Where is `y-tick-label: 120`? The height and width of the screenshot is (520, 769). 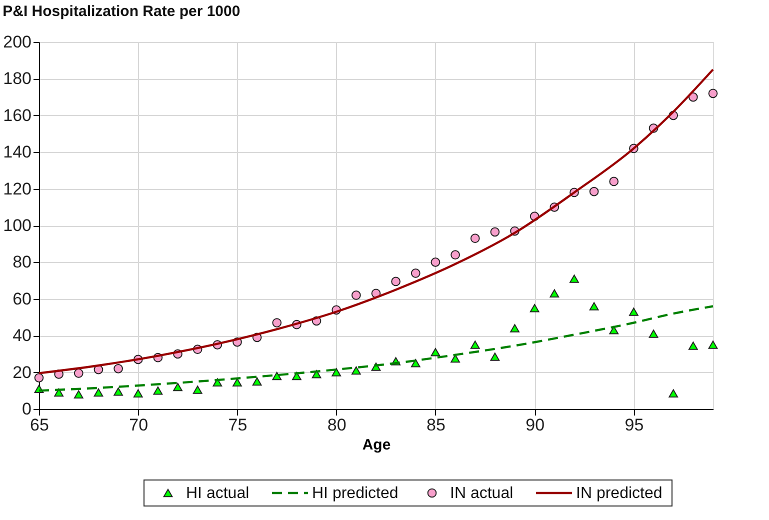
y-tick-label: 120 is located at coordinates (17, 188).